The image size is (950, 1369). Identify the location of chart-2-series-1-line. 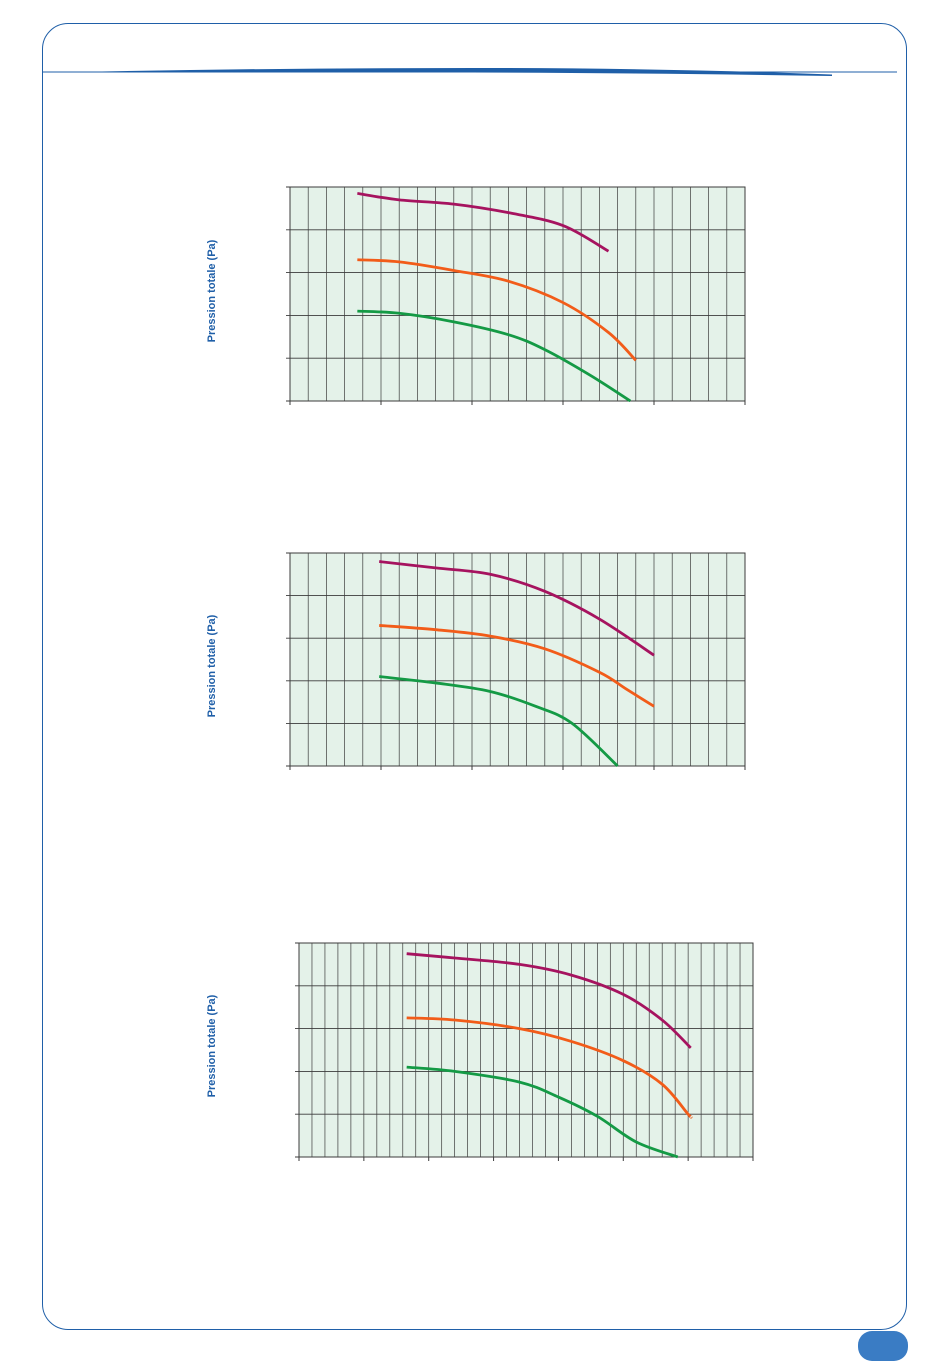
(517, 608).